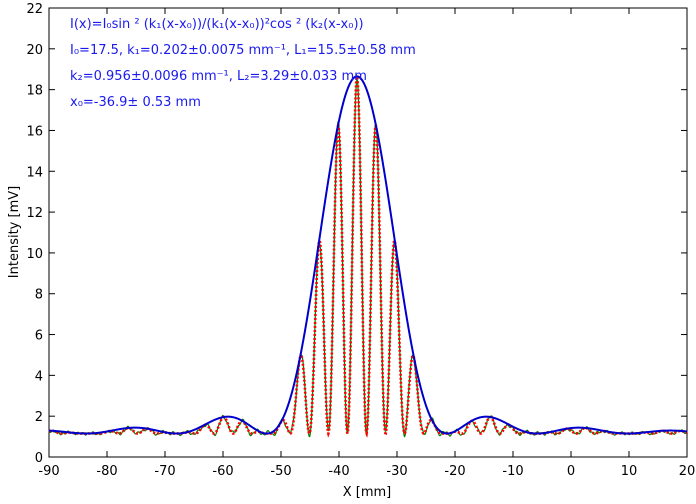 This screenshot has height=504, width=696. Describe the element at coordinates (454, 471) in the screenshot. I see `x-tick-label: -20` at that location.